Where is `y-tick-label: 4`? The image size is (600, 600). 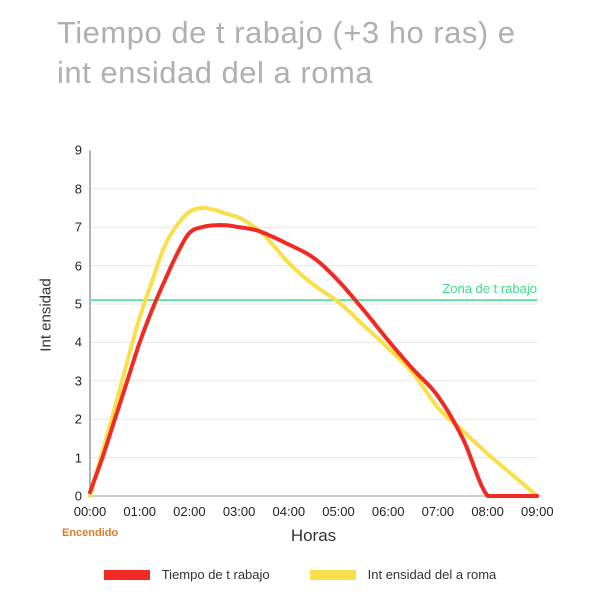
y-tick-label: 4 is located at coordinates (78, 342).